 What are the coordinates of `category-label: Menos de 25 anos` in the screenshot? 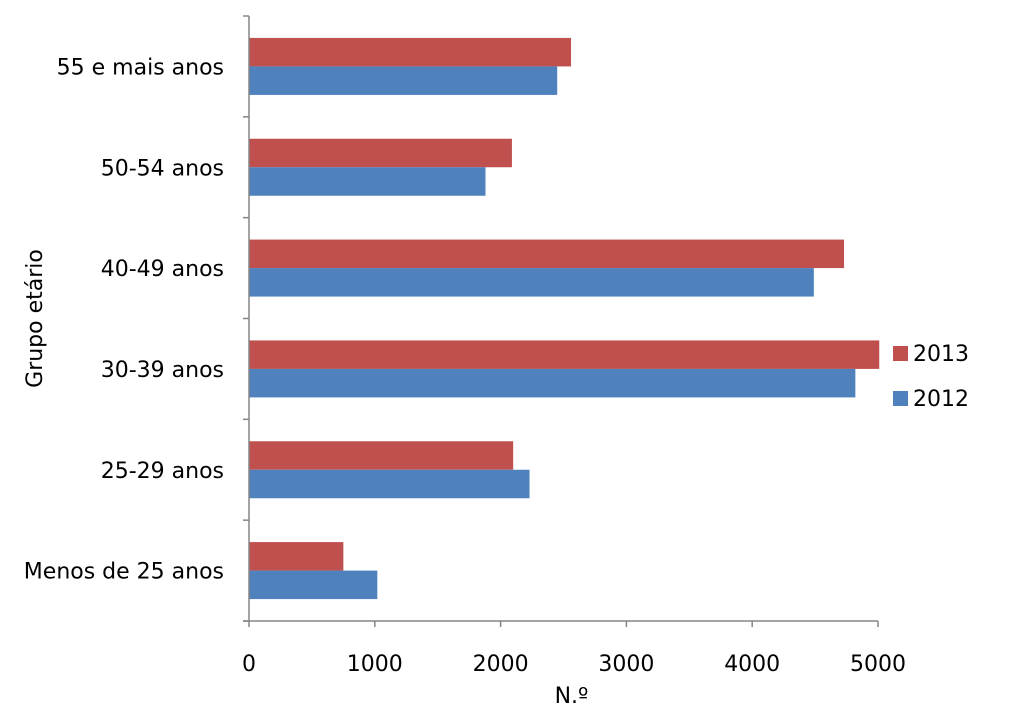 It's located at (124, 572).